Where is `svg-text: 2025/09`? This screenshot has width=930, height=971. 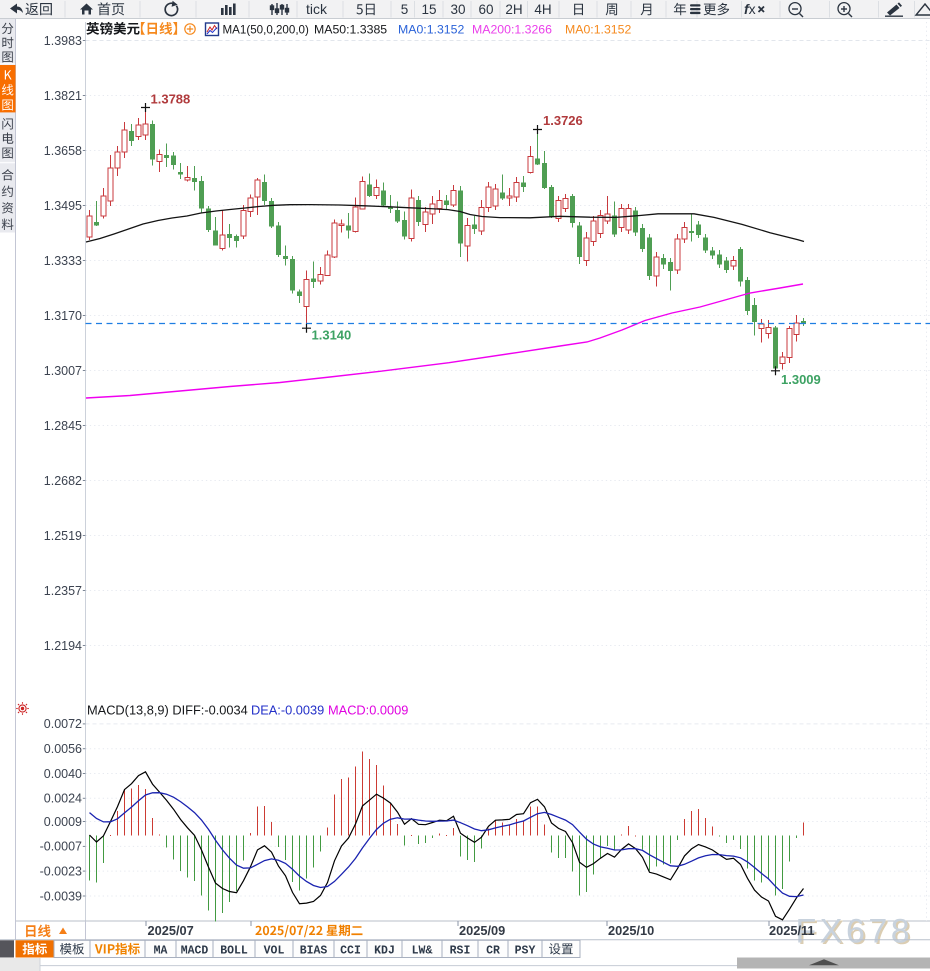
svg-text: 2025/09 is located at coordinates (482, 930).